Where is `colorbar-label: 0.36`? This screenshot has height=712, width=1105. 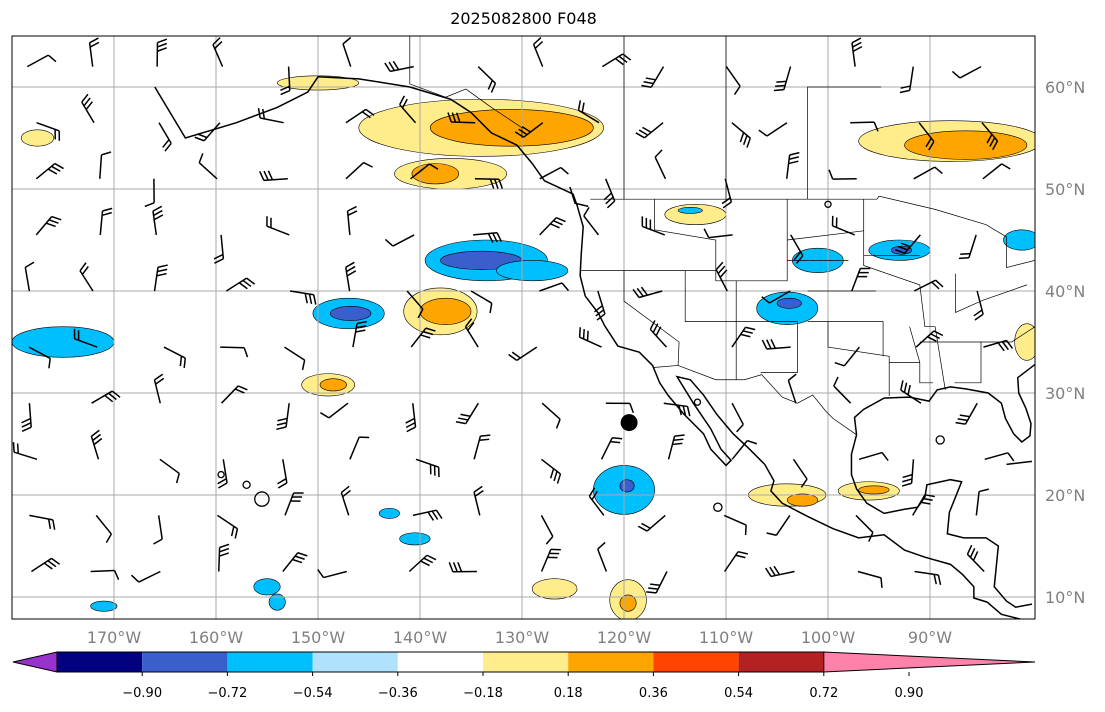 colorbar-label: 0.36 is located at coordinates (653, 693).